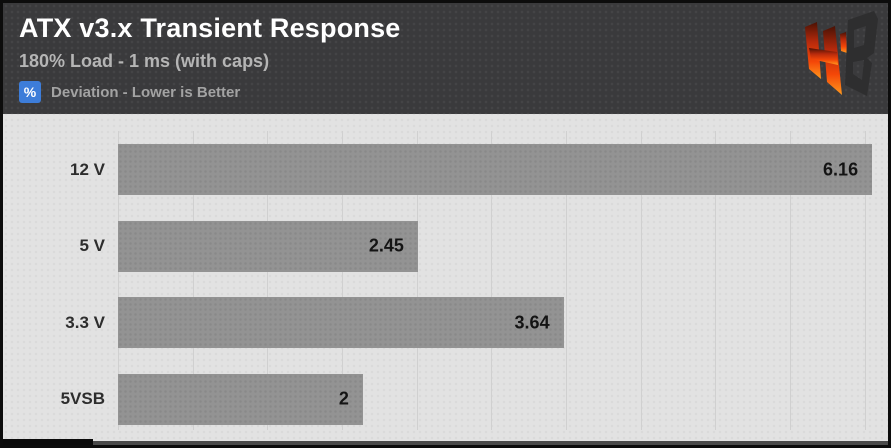 The width and height of the screenshot is (891, 448). I want to click on category-label: 5 V, so click(92, 245).